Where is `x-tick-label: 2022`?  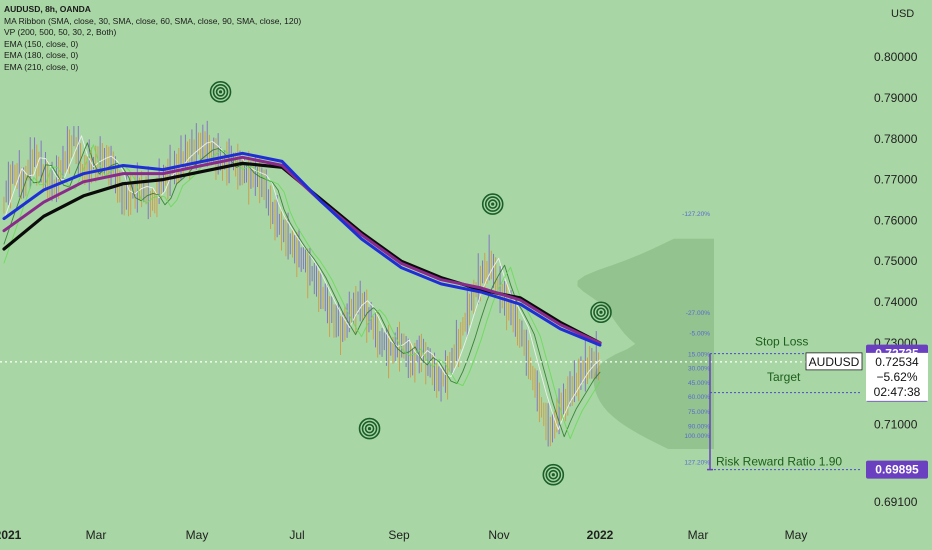
x-tick-label: 2022 is located at coordinates (600, 535).